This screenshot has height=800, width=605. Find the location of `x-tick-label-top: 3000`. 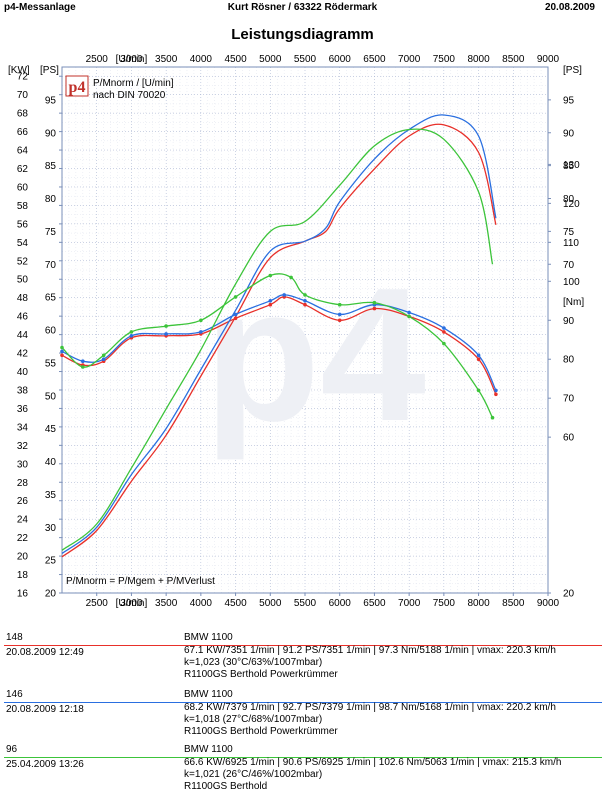

x-tick-label-top: 3000 is located at coordinates (131, 59).